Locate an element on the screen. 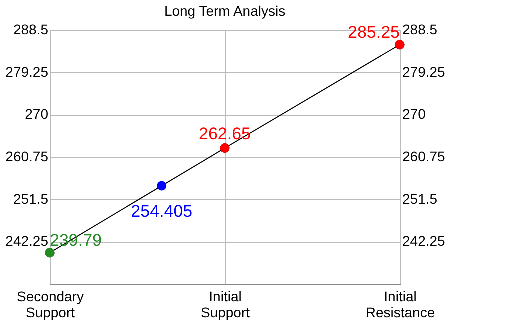 Image resolution: width=510 pixels, height=330 pixels. y-tick-label: 279.25 is located at coordinates (27, 72).